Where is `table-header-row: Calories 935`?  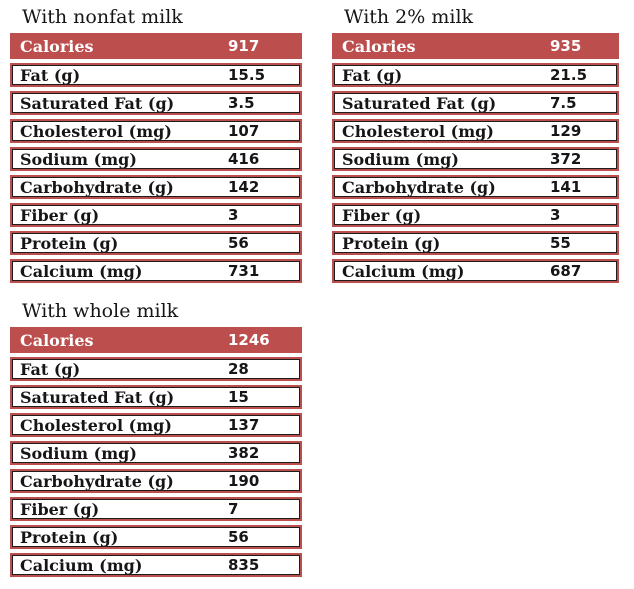 table-header-row: Calories 935 is located at coordinates (475, 46).